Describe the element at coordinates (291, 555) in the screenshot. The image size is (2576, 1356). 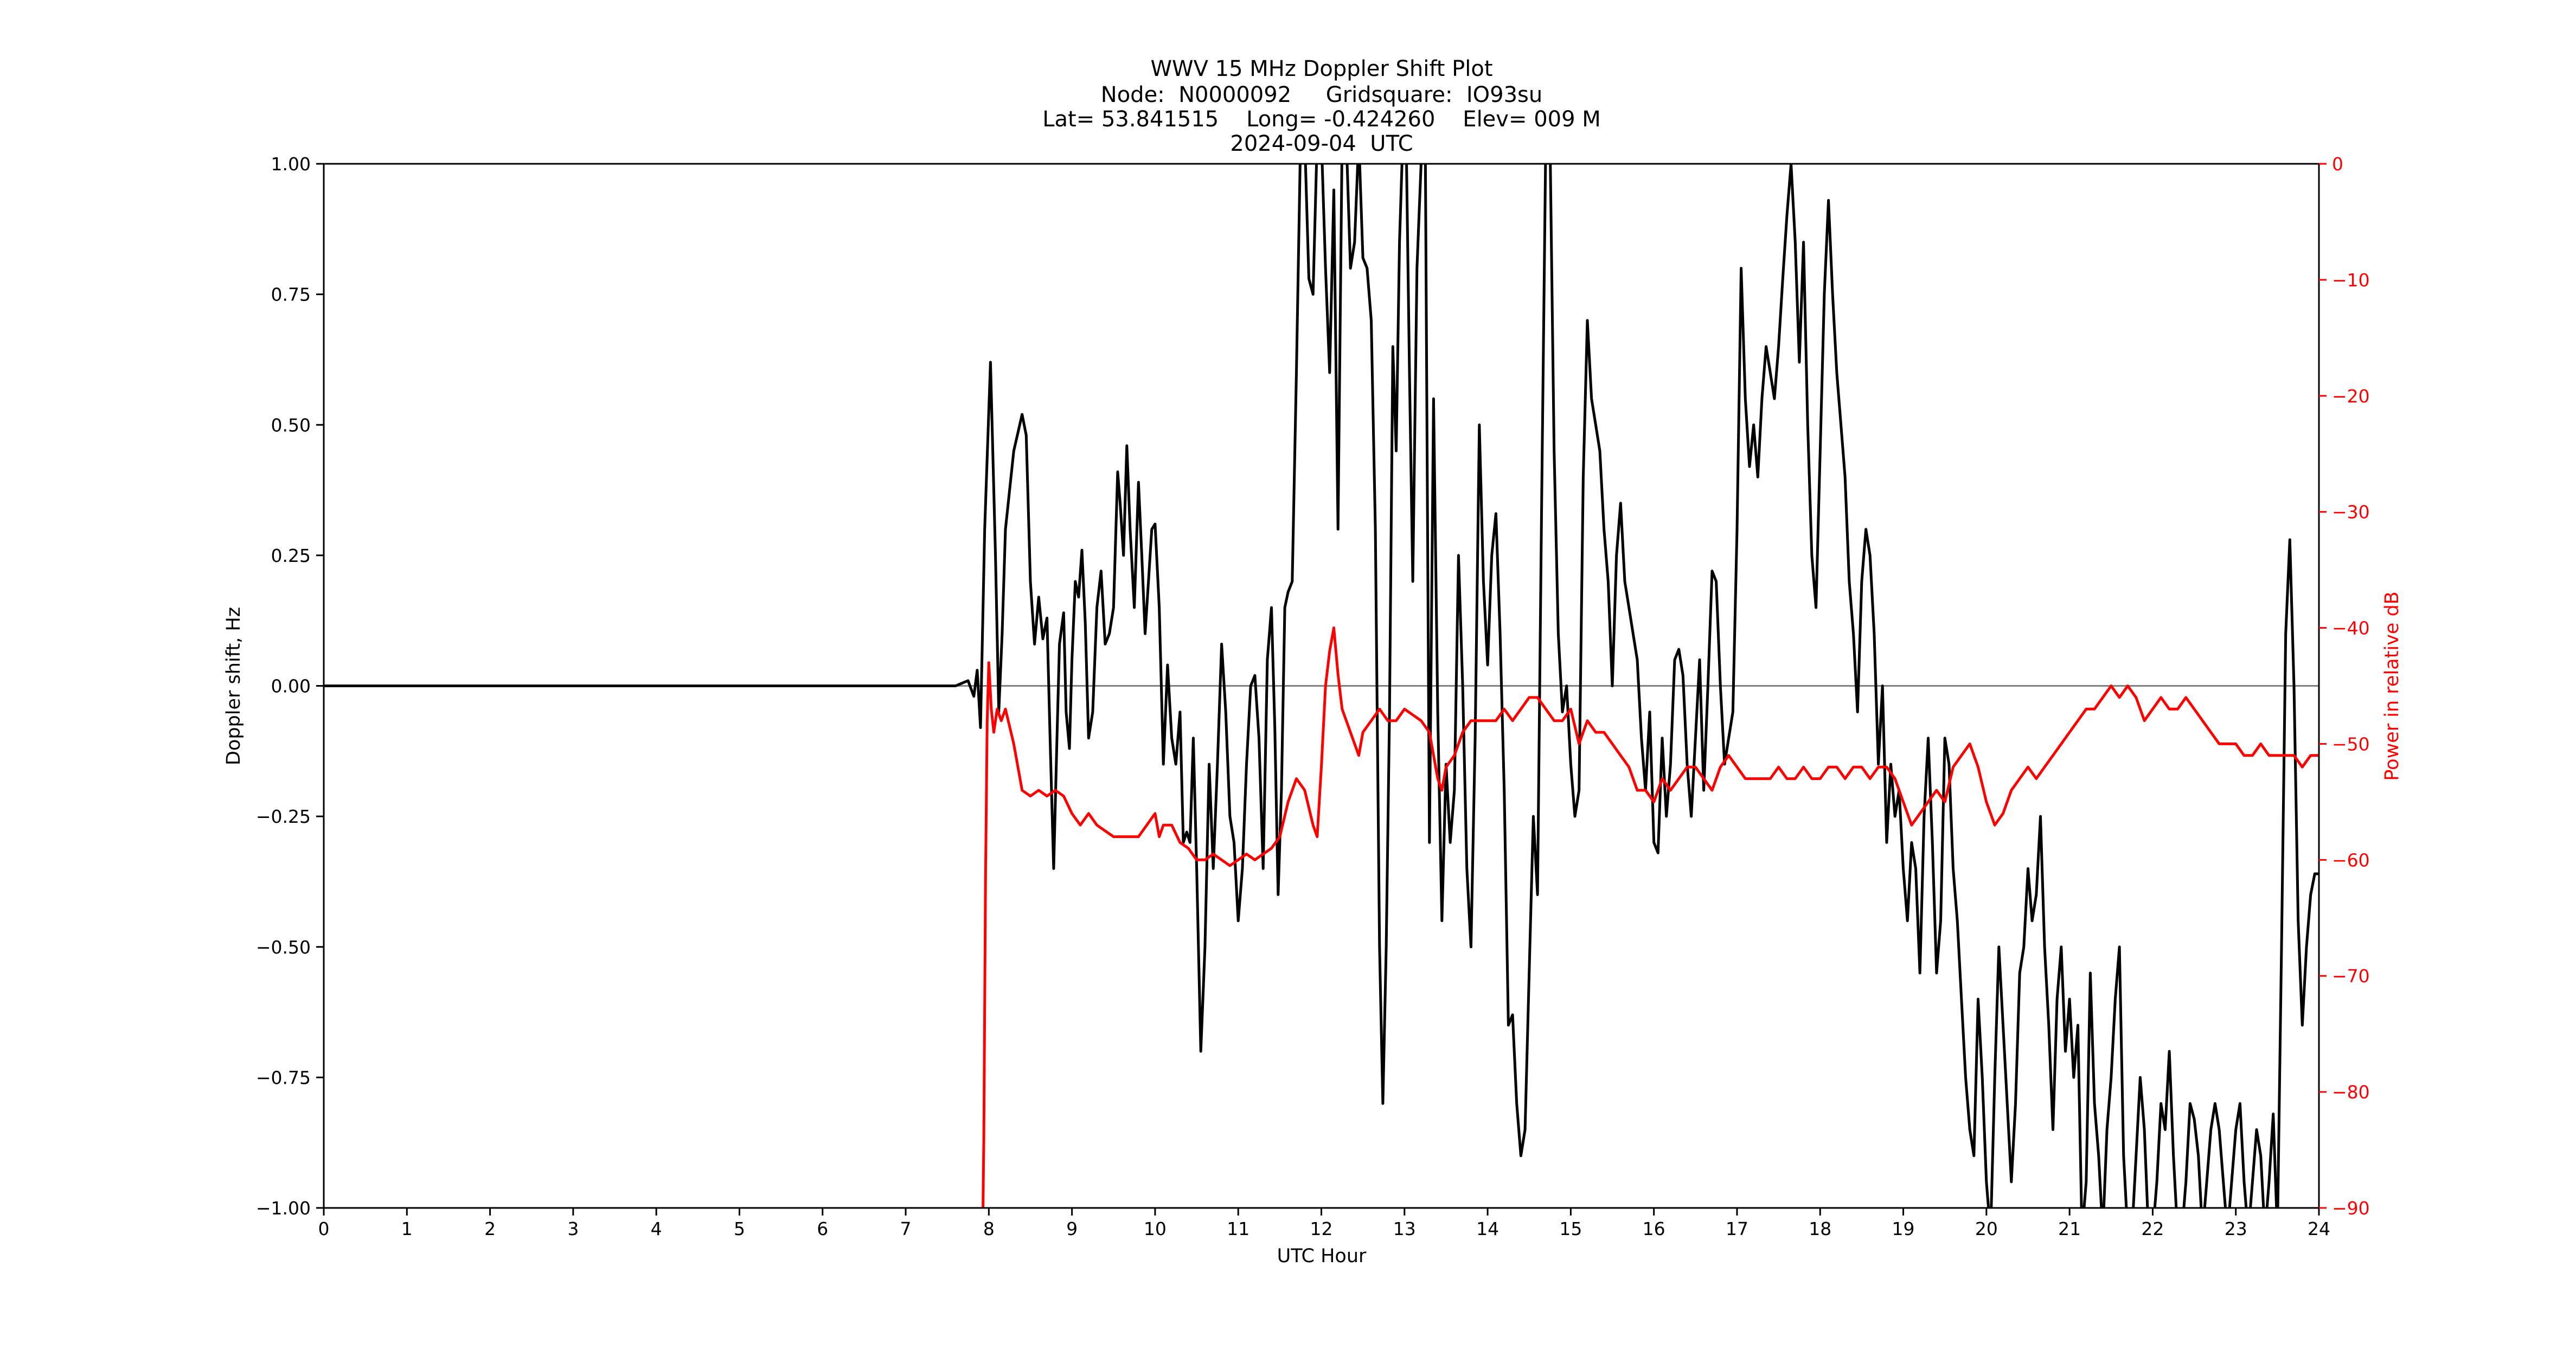
I see `left-y-tick-label: 0.25` at that location.